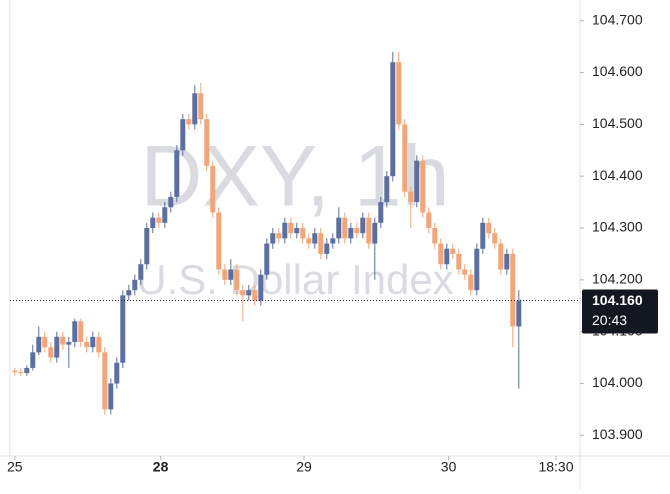 The image size is (670, 494). Describe the element at coordinates (617, 279) in the screenshot. I see `y-tick-label: 104.200` at that location.